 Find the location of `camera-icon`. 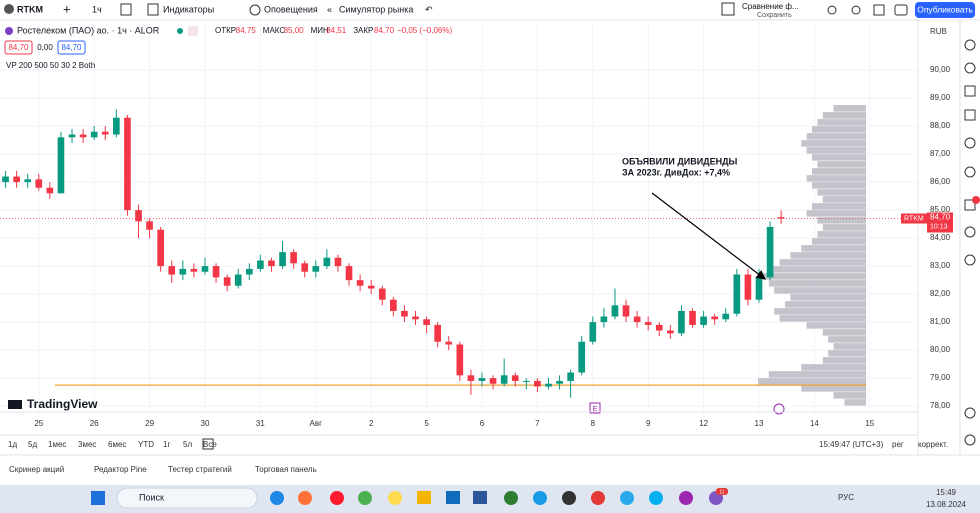

camera-icon is located at coordinates (901, 10).